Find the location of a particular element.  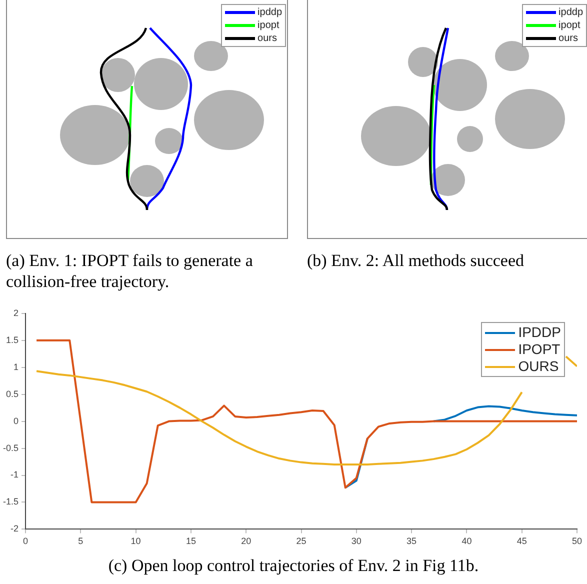

legend-label: IPOPT is located at coordinates (539, 349).